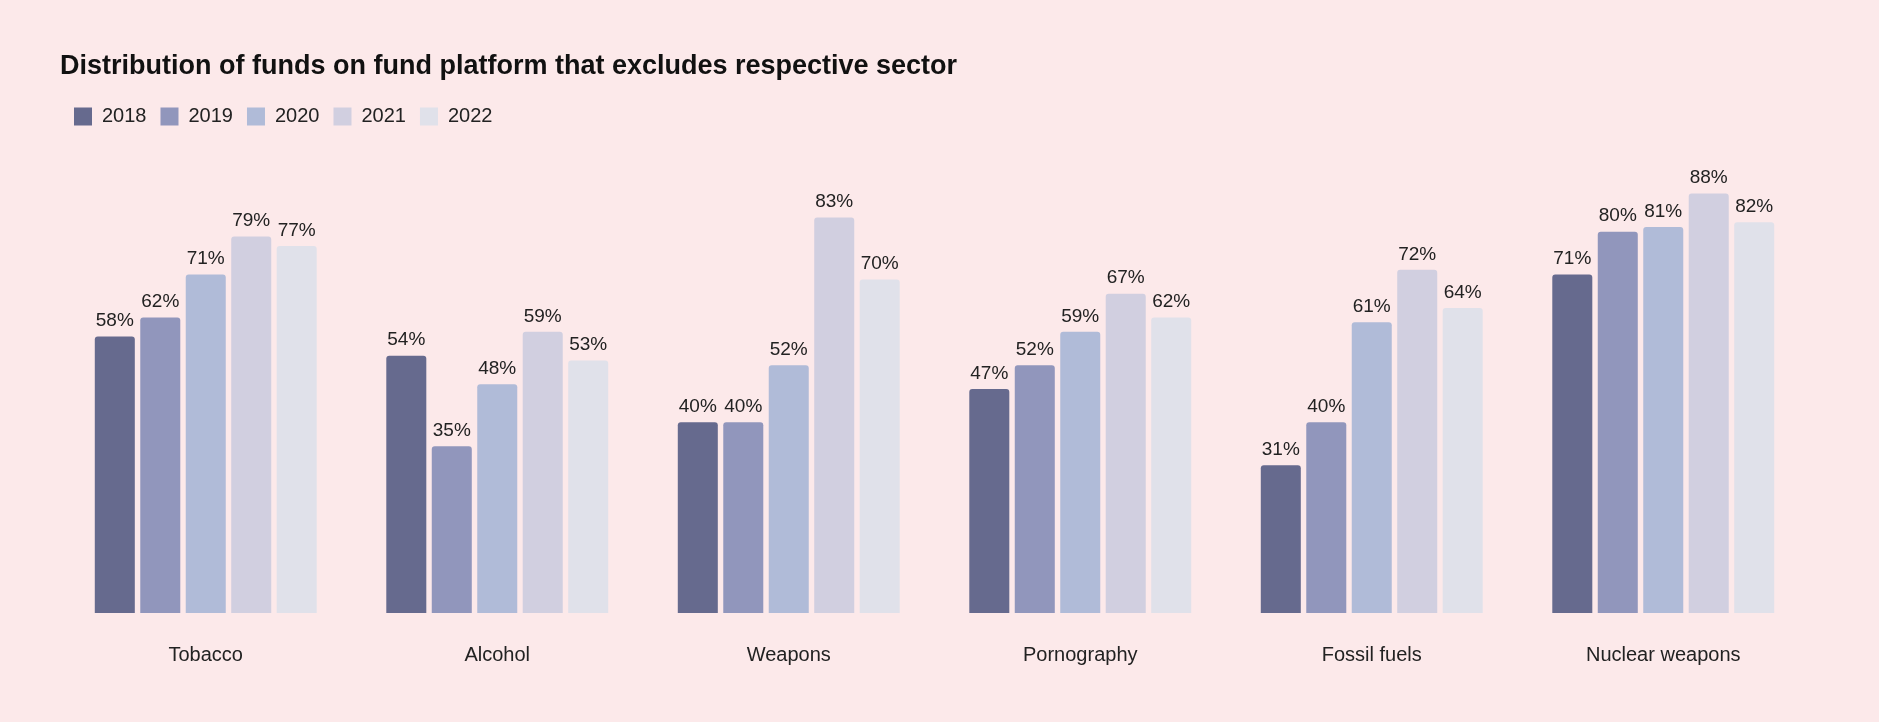  Describe the element at coordinates (1617, 215) in the screenshot. I see `data-label: 80%` at that location.